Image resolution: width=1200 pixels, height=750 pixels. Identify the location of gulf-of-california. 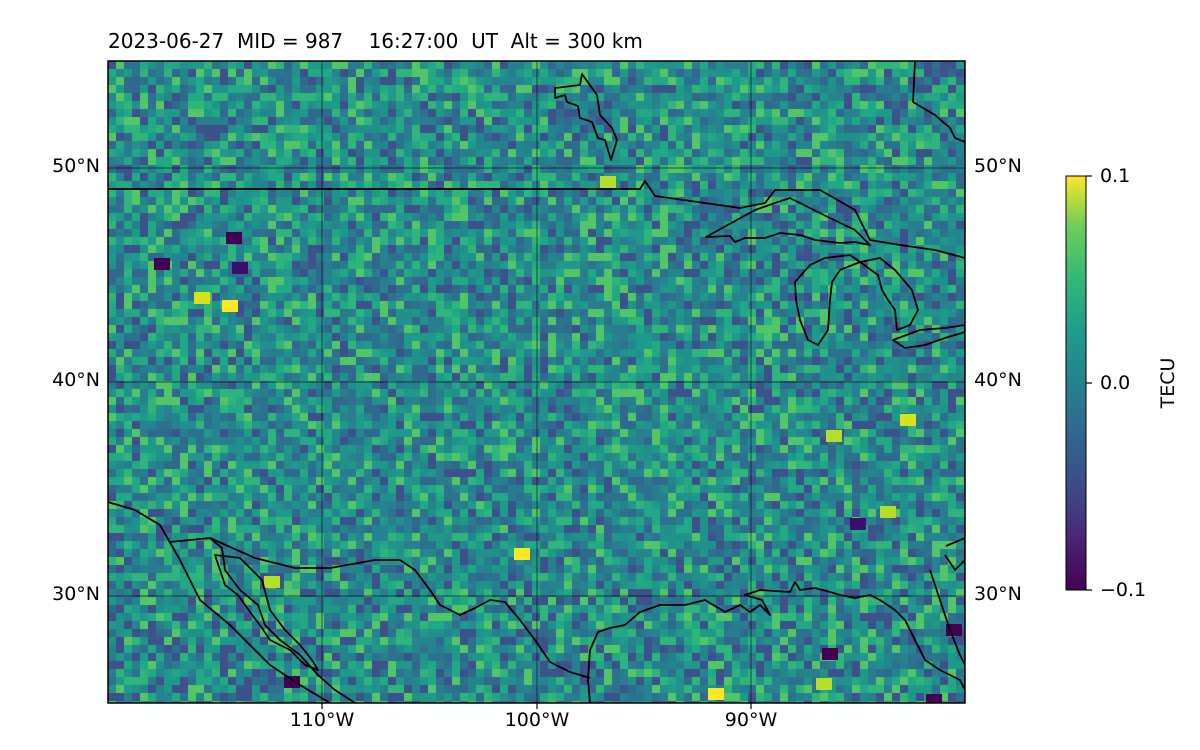
(266, 612).